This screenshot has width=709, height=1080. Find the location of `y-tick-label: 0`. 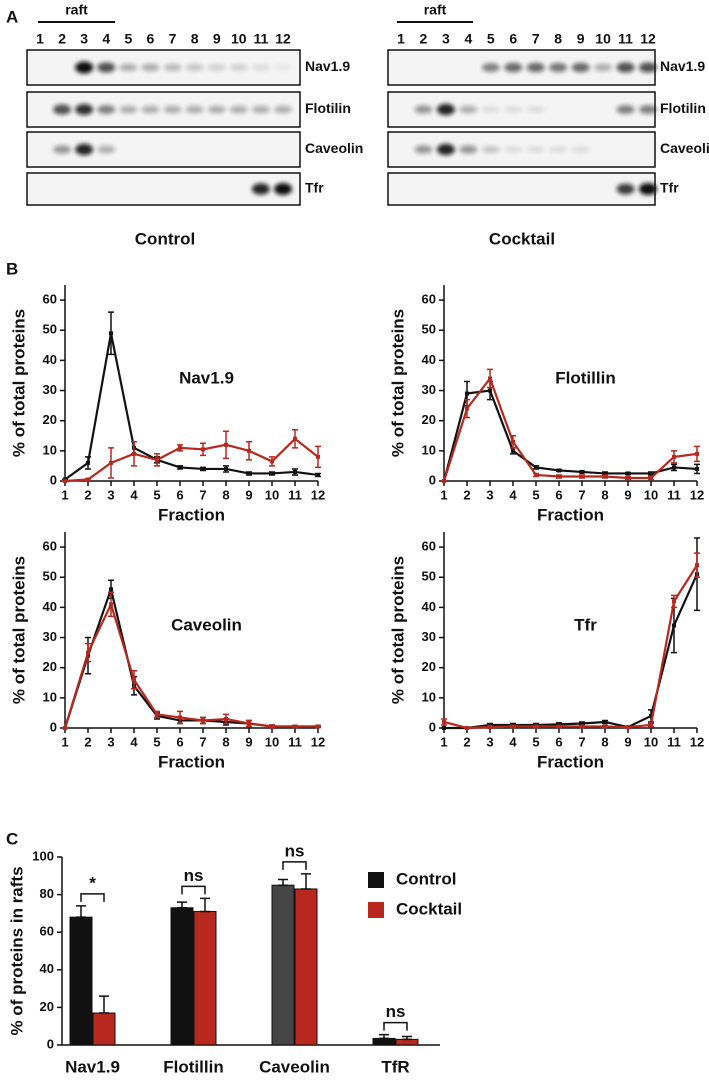

y-tick-label: 0 is located at coordinates (50, 1043).